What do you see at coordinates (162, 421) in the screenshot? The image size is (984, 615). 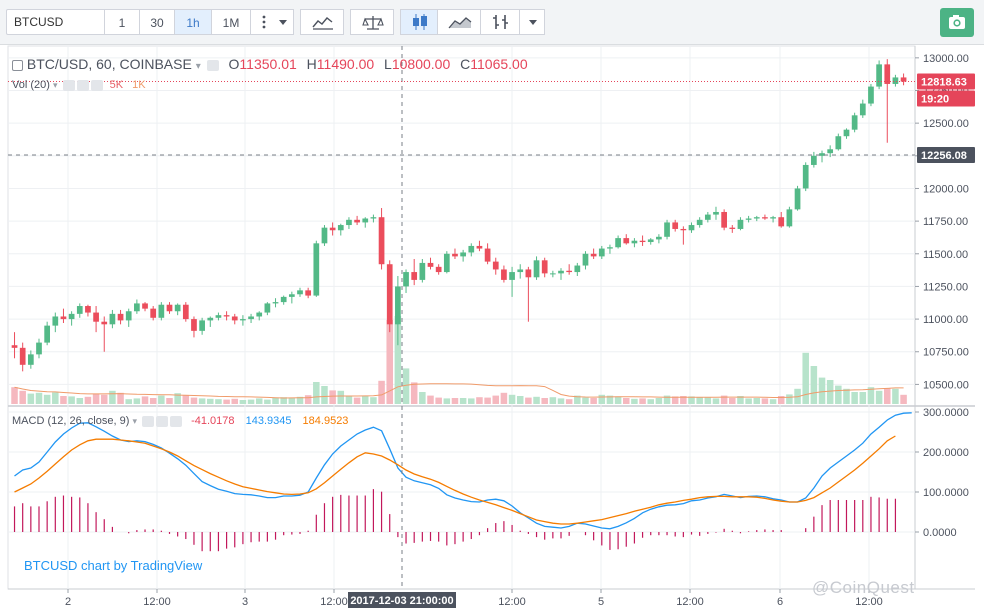 I see `macd-format-icon` at bounding box center [162, 421].